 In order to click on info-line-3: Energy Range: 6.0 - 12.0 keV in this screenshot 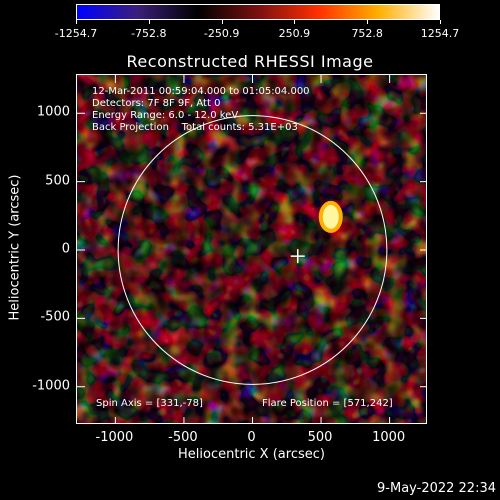, I will do `click(165, 115)`.